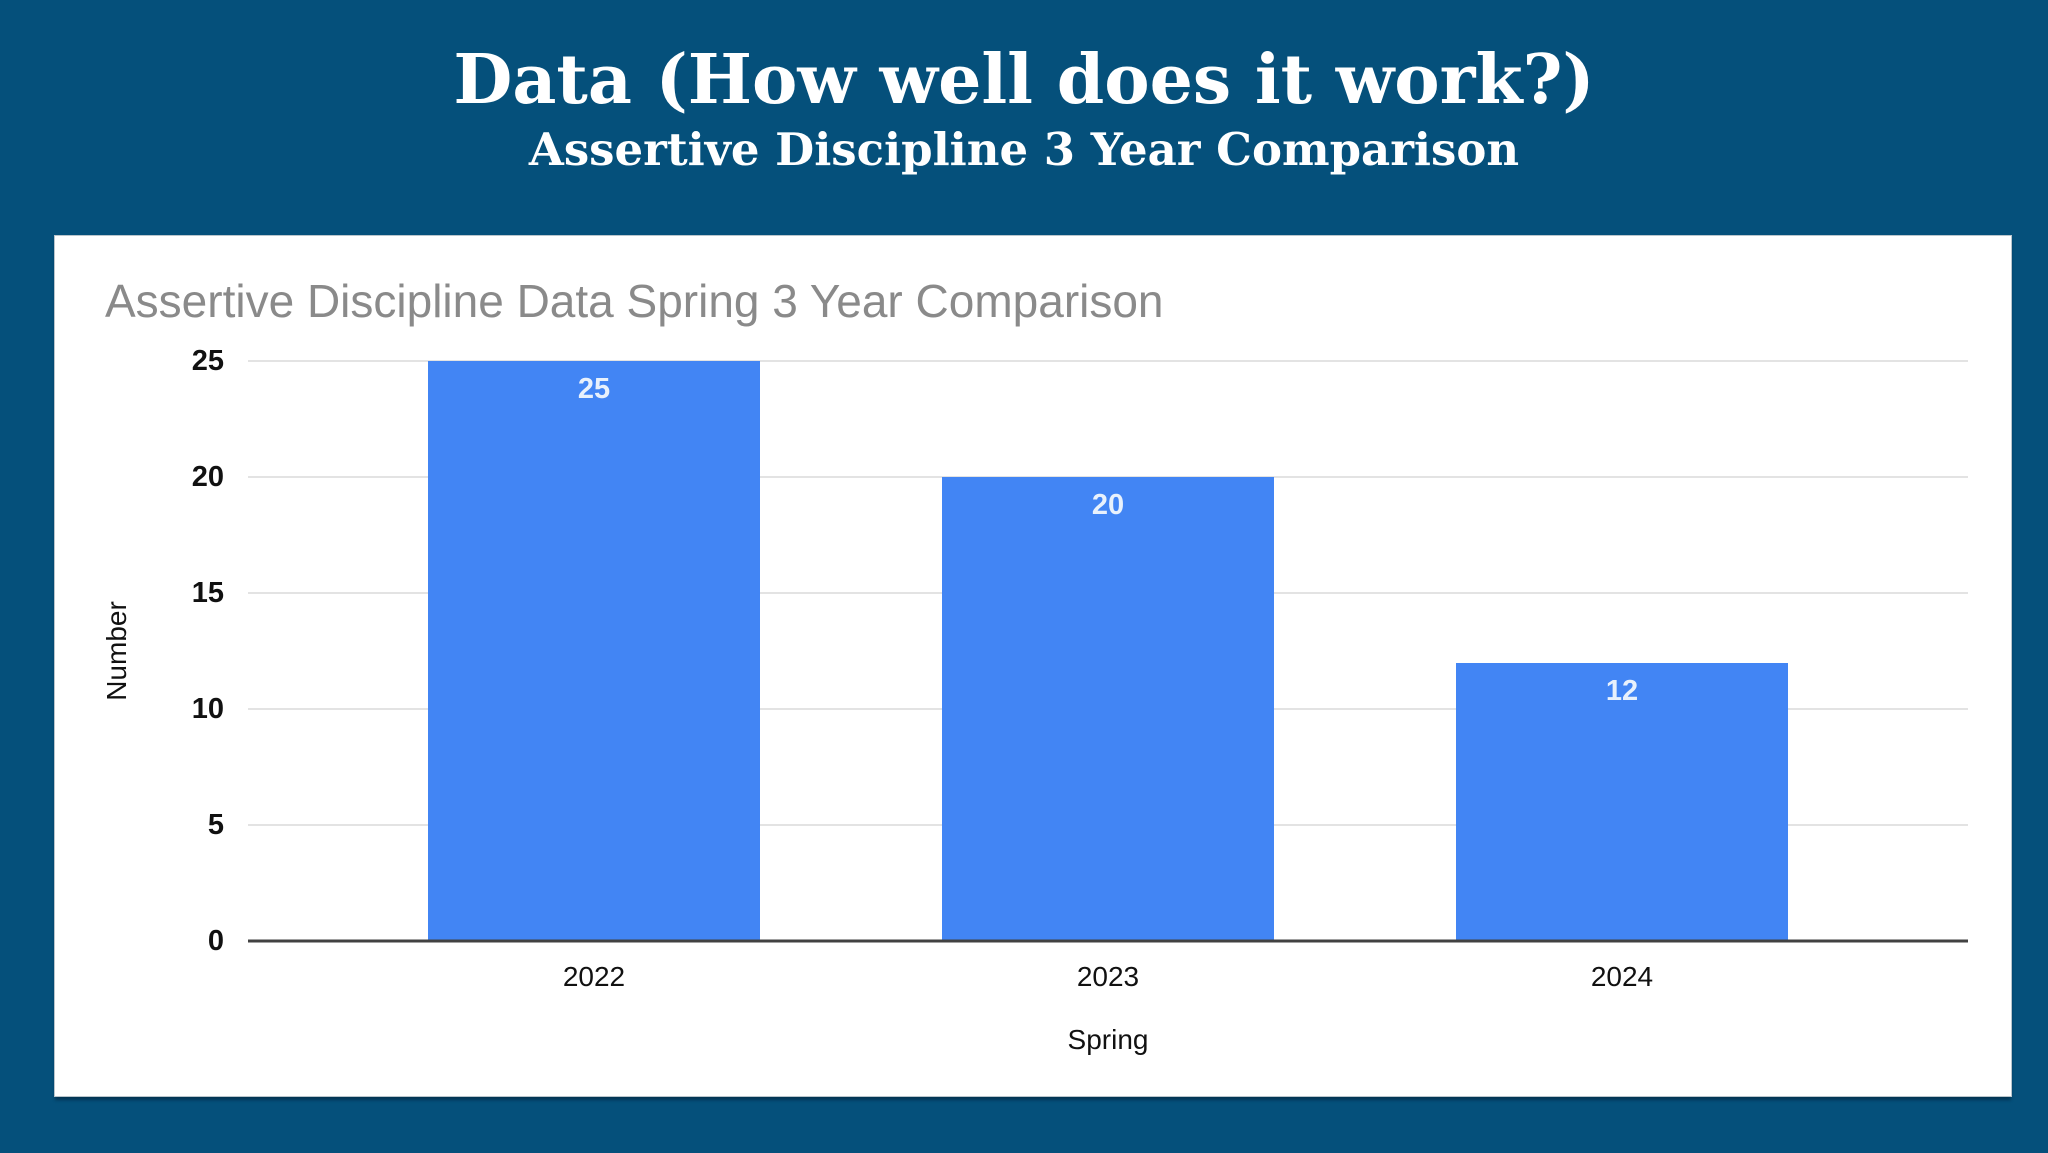  I want to click on bar-2023: 20, so click(1108, 709).